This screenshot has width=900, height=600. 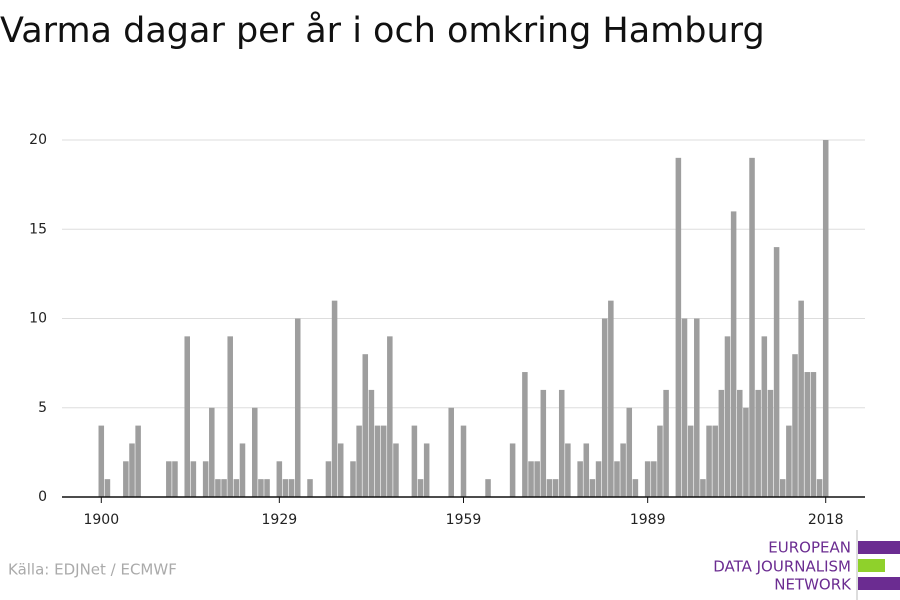 What do you see at coordinates (42, 497) in the screenshot?
I see `y-tick-label: 0` at bounding box center [42, 497].